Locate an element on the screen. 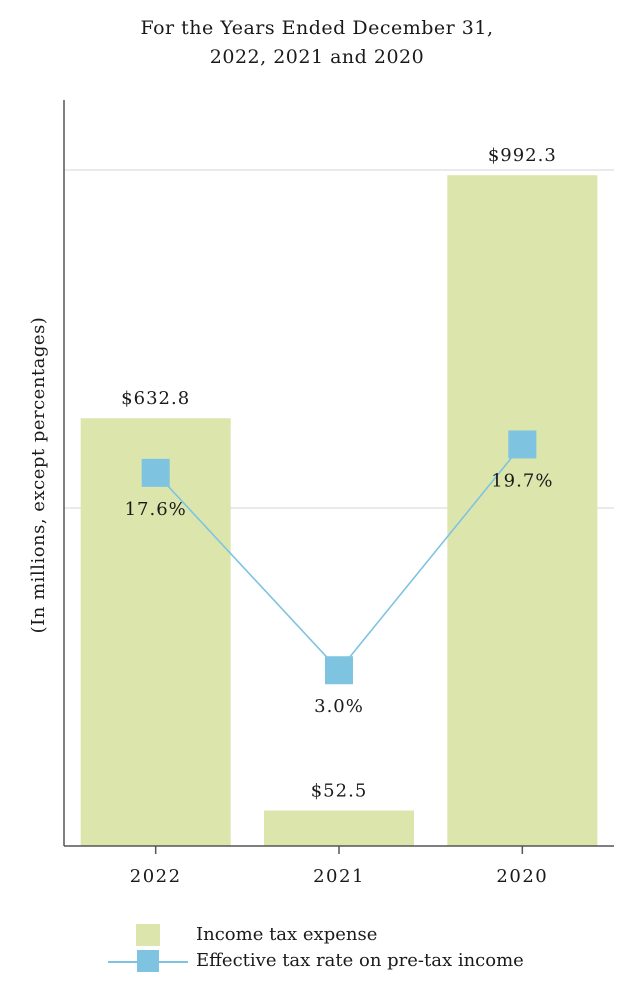 The image size is (634, 1000). legend-label-line: Effective tax rate on pre-tax income is located at coordinates (360, 960).